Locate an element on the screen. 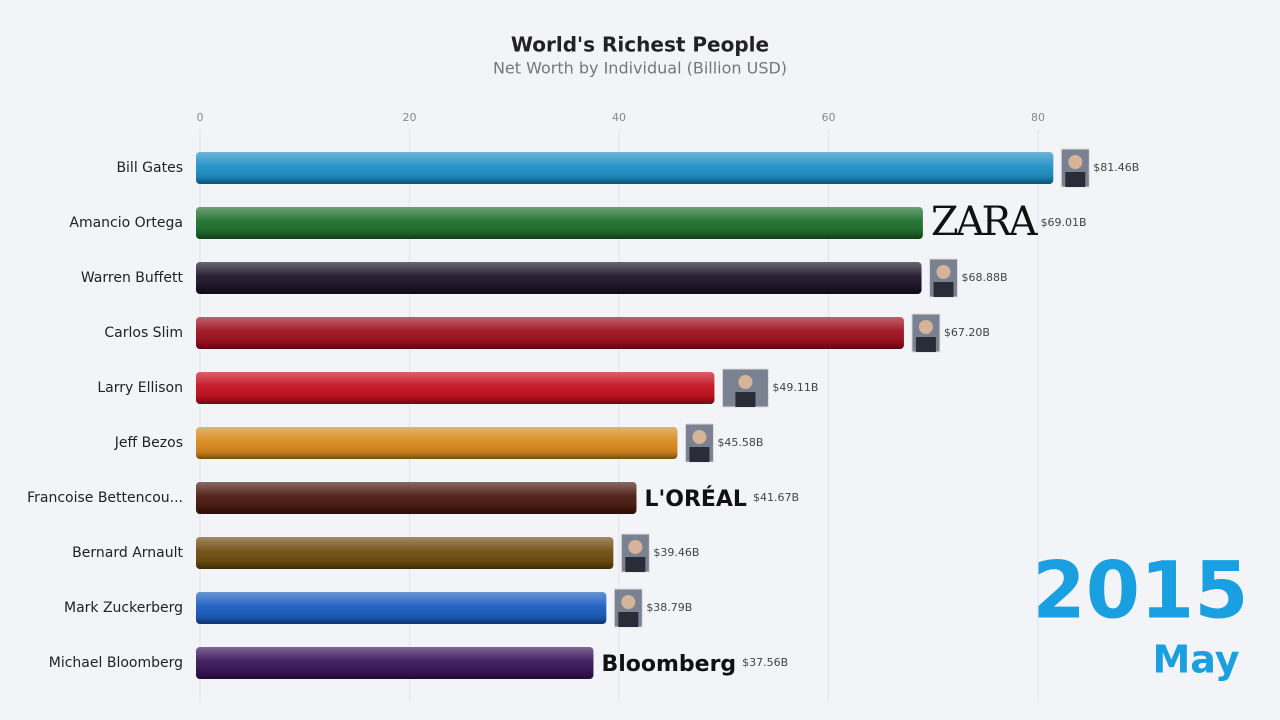 This screenshot has width=1280, height=720. x-tick-label: 0 is located at coordinates (200, 117).